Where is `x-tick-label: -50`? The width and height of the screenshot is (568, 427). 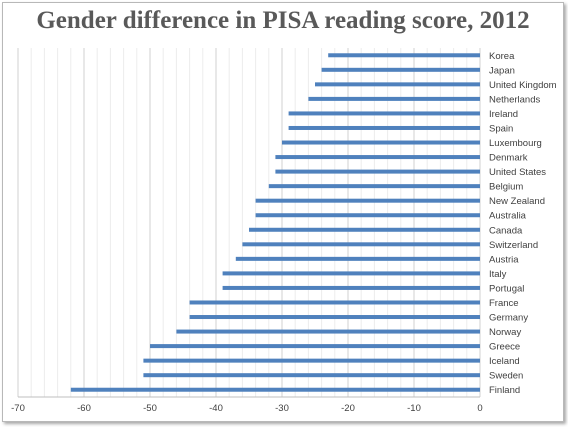
x-tick-label: -50 is located at coordinates (150, 408).